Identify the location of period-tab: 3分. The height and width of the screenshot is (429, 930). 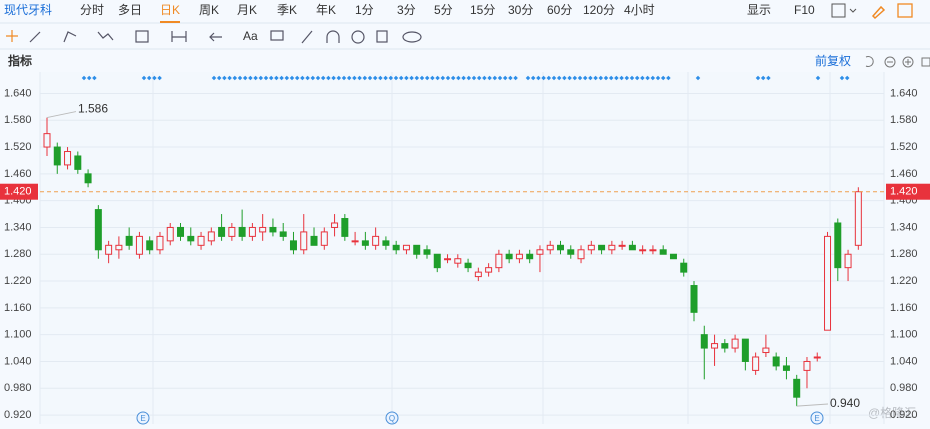
(406, 10).